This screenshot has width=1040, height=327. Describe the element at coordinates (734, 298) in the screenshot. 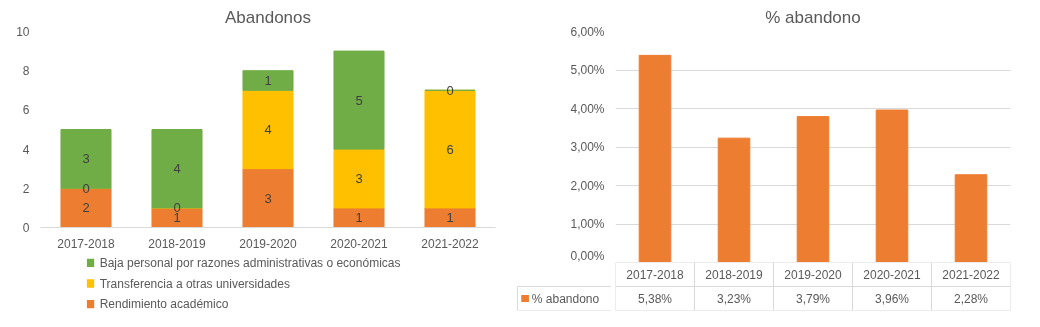

I see `data-label: 3,23%` at that location.